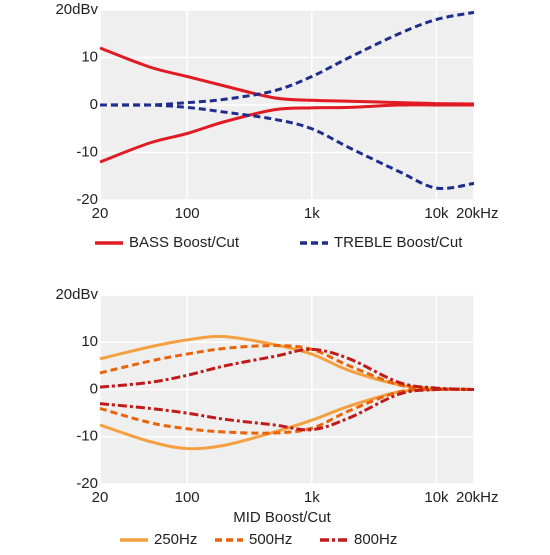 The height and width of the screenshot is (555, 550). Describe the element at coordinates (375, 539) in the screenshot. I see `legend-label: 800Hz` at that location.